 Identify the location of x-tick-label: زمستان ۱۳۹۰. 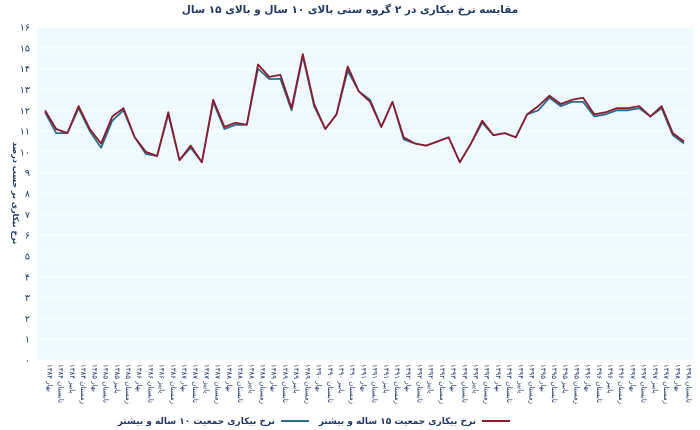
(352, 384).